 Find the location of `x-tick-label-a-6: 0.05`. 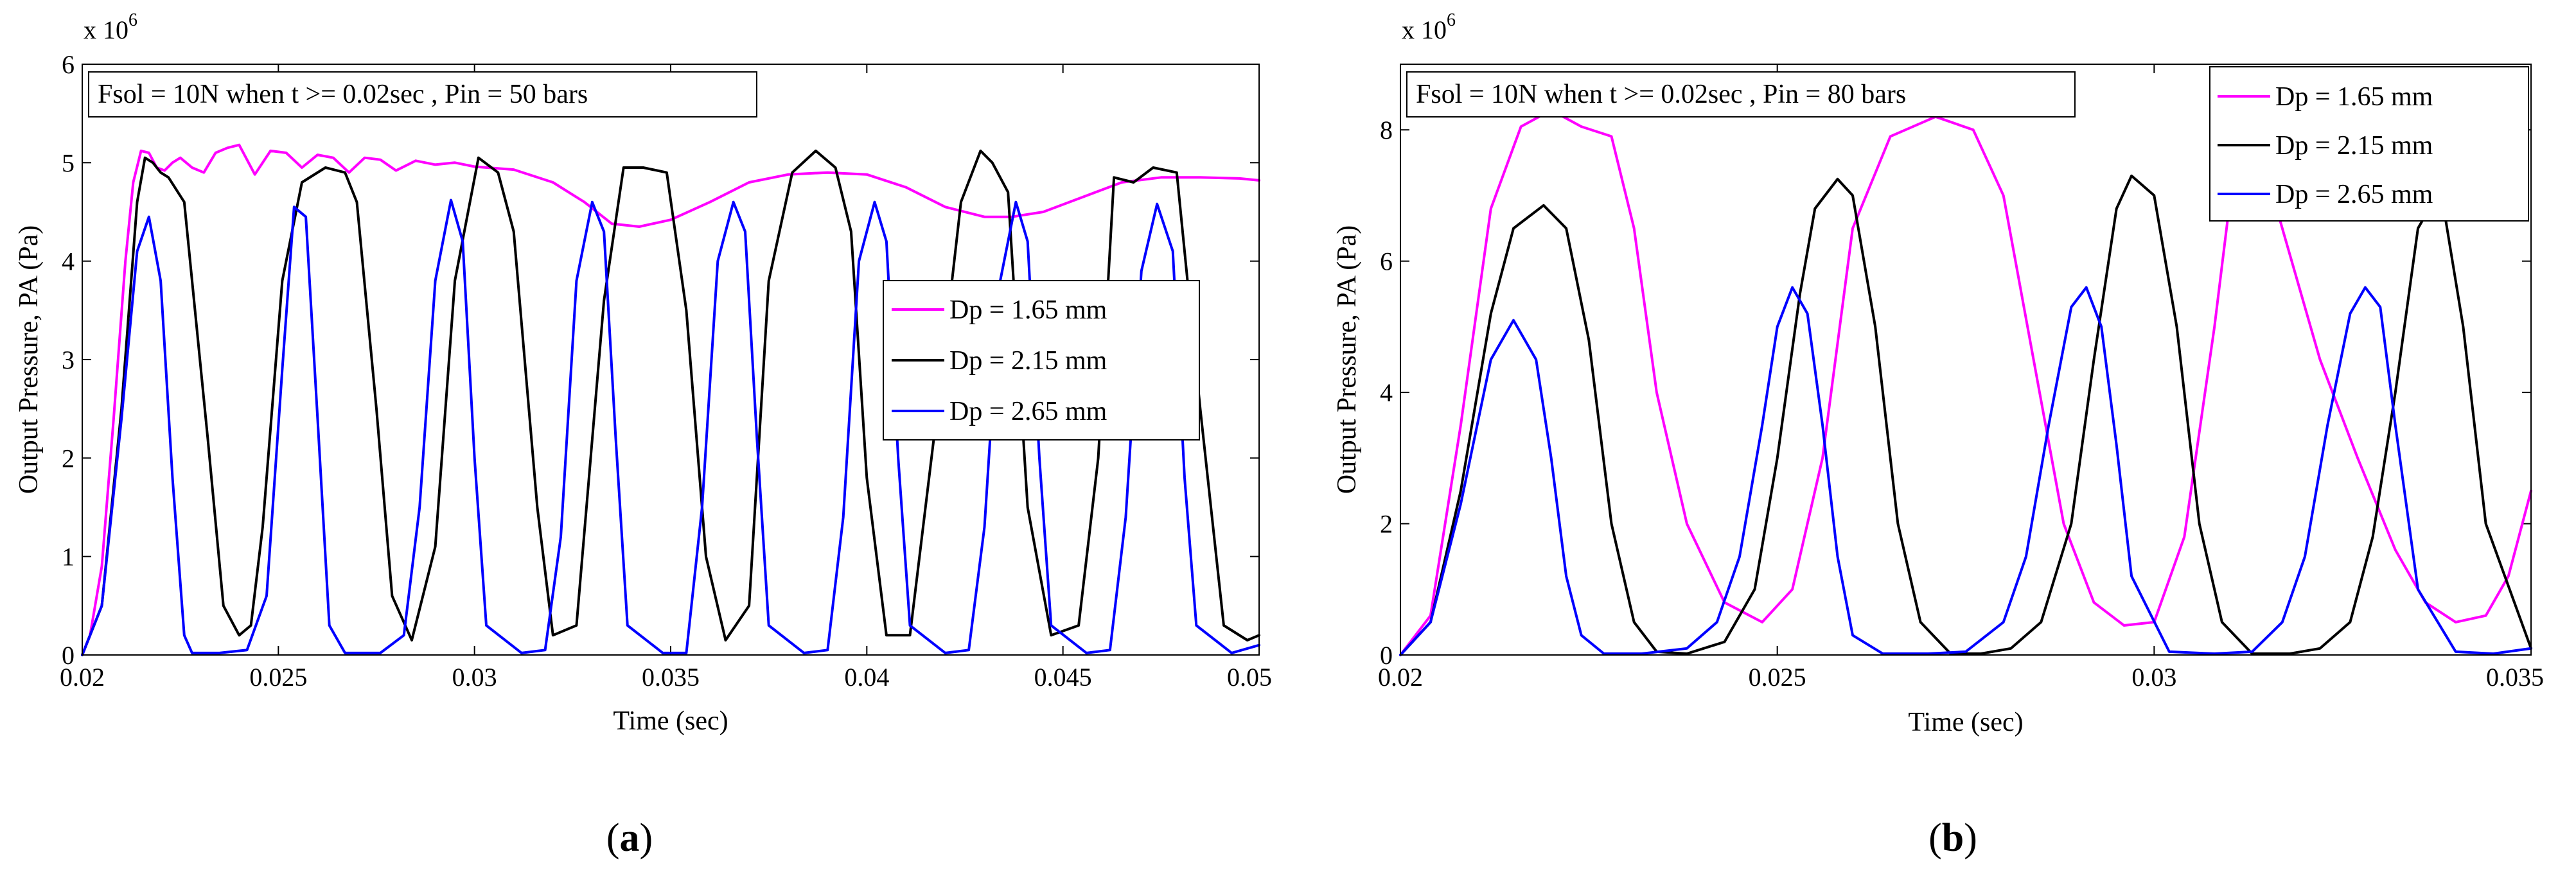

x-tick-label-a-6: 0.05 is located at coordinates (1249, 678).